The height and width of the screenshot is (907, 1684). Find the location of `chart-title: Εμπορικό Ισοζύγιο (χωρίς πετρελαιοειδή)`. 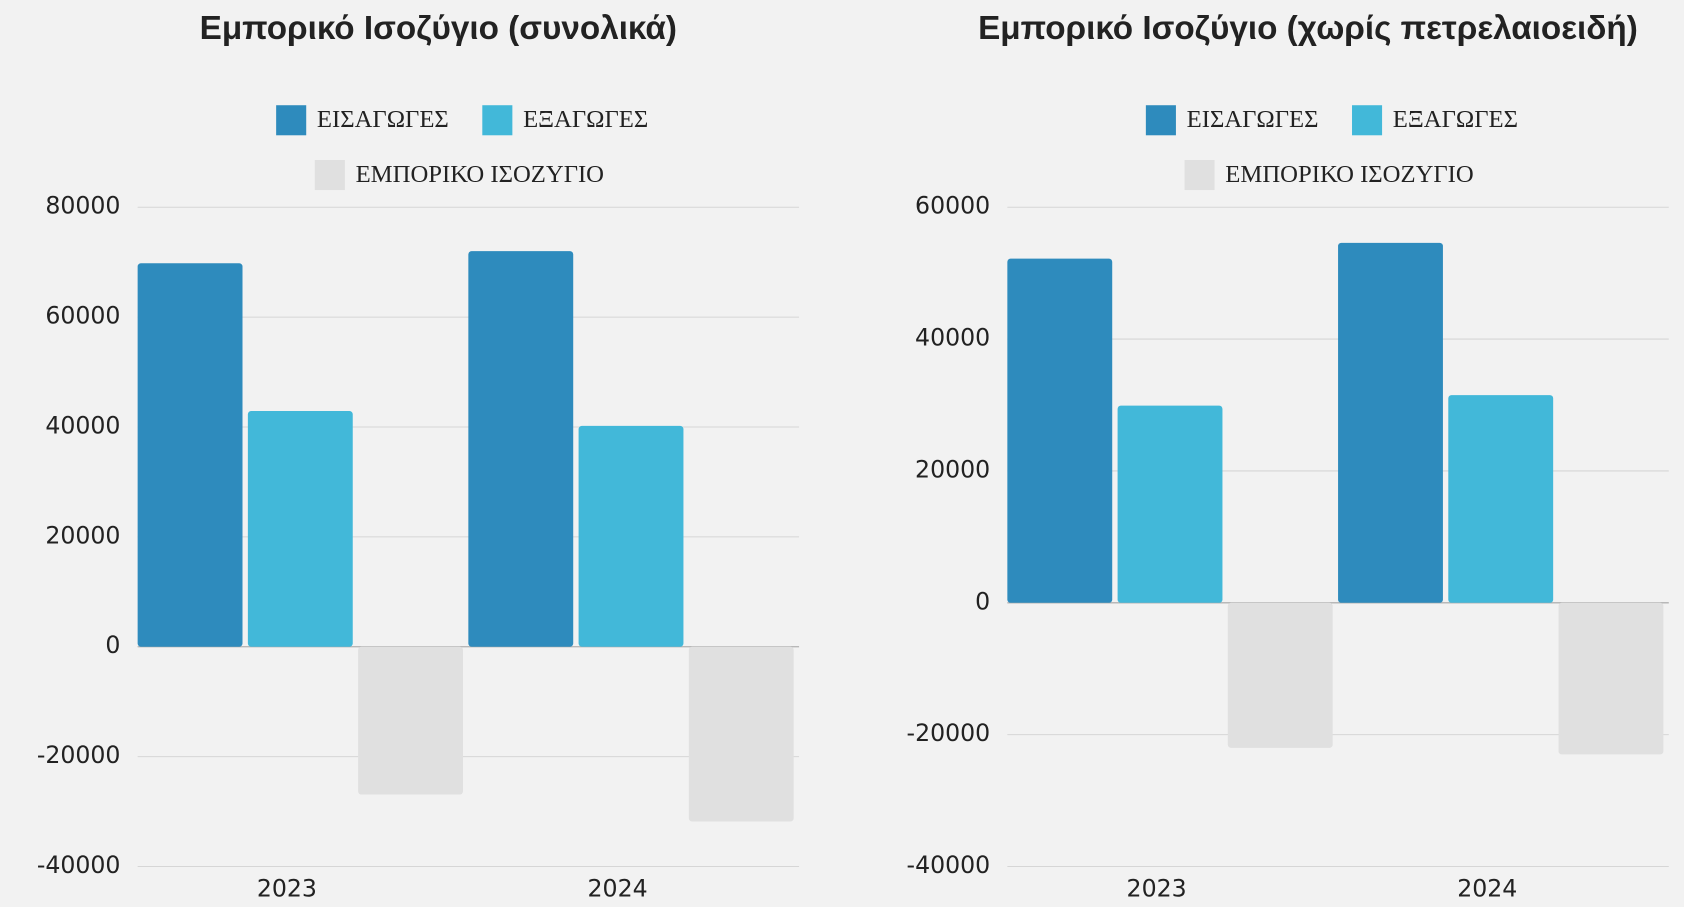

chart-title: Εμπορικό Ισοζύγιο (χωρίς πετρελαιοειδή) is located at coordinates (1308, 28).